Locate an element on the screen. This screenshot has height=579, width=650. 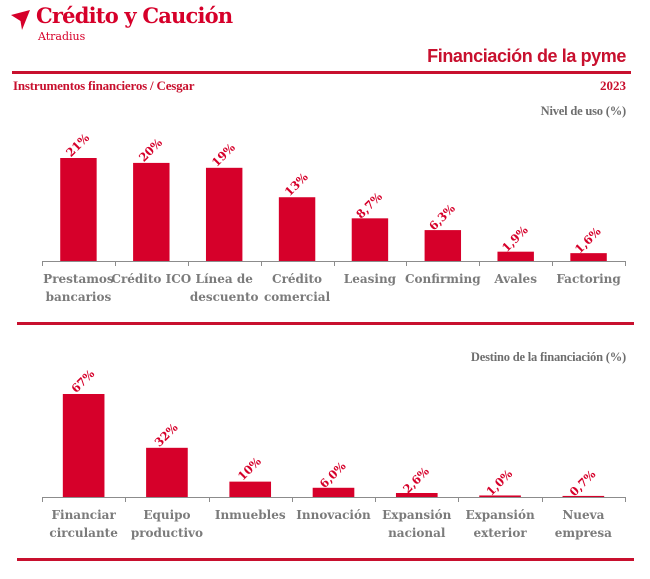
section-title: Instrumentos financieros / Cesgar is located at coordinates (104, 85).